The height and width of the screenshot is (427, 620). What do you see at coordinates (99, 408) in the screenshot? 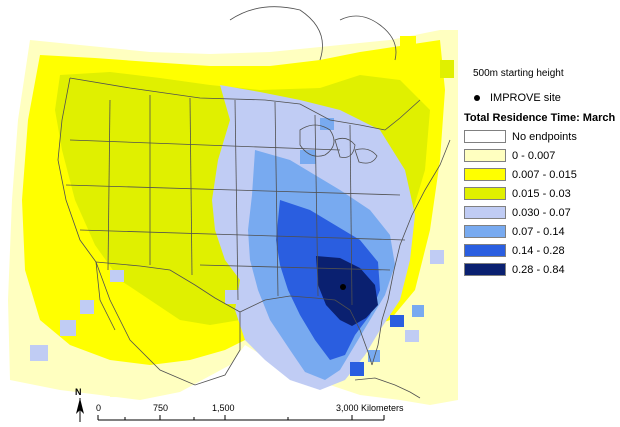
I see `scalebar-label: 0` at bounding box center [99, 408].